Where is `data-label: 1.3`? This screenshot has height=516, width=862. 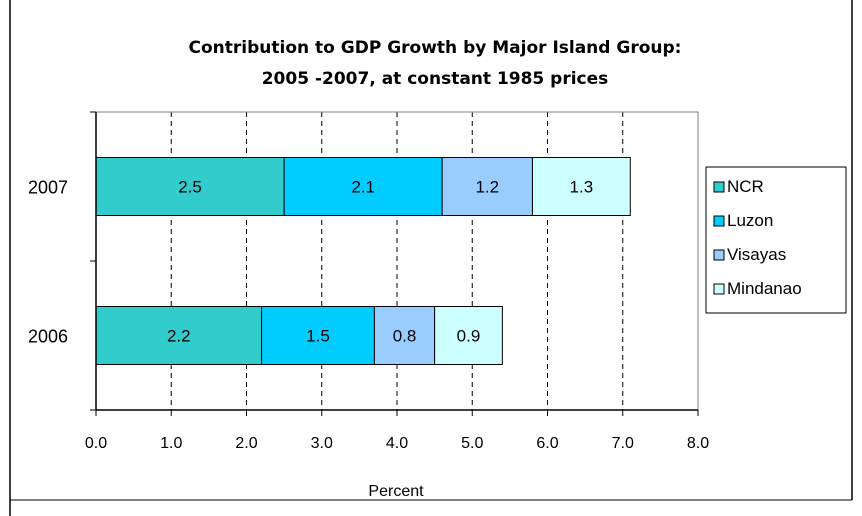 data-label: 1.3 is located at coordinates (582, 187).